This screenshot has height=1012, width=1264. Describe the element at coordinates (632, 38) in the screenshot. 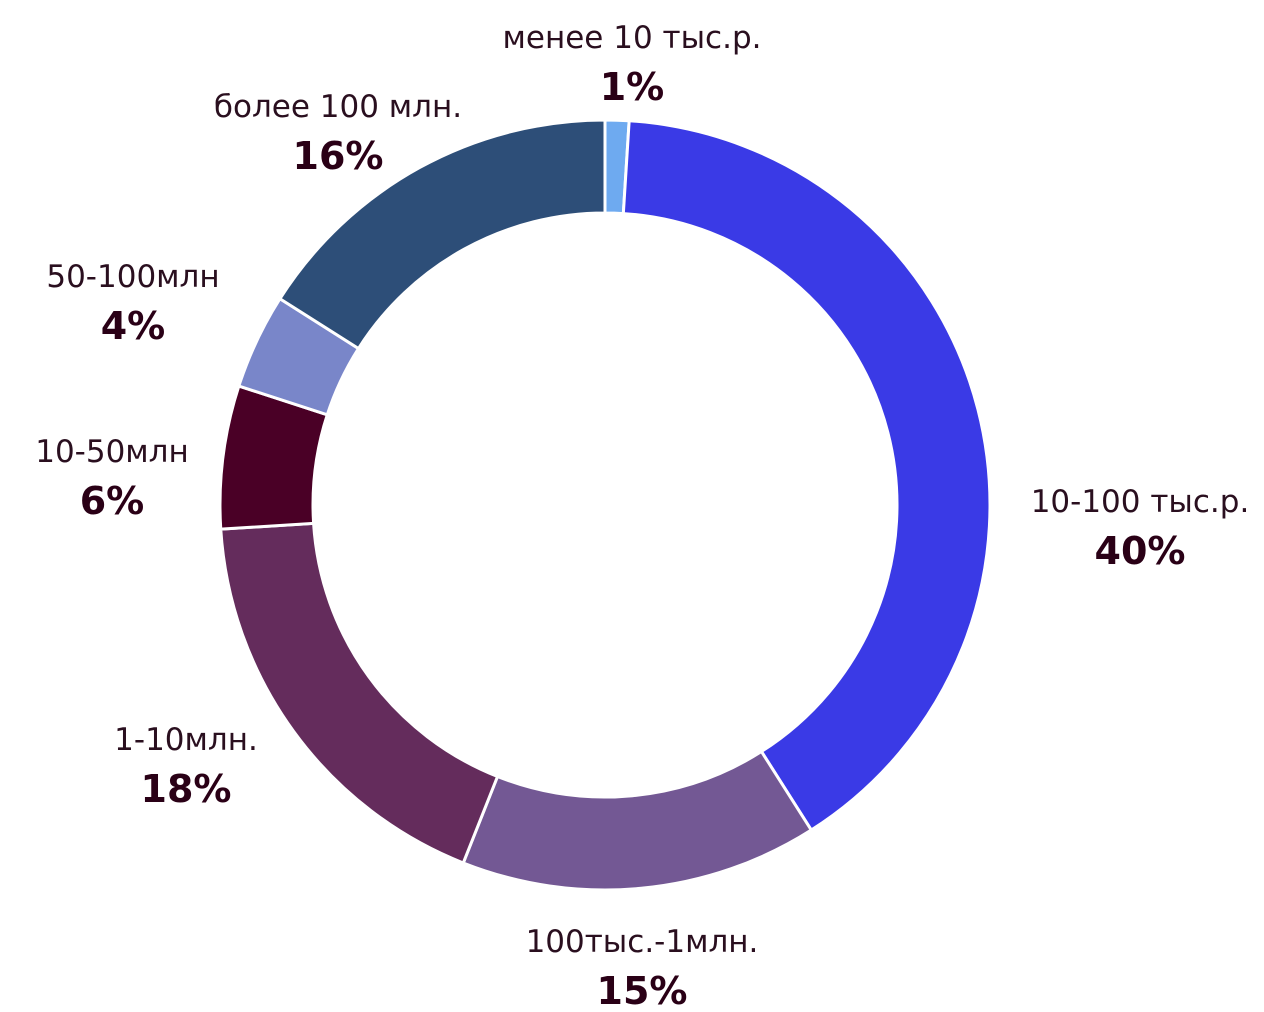

I see `slice-label-0: менее 10 тыс.р.` at that location.